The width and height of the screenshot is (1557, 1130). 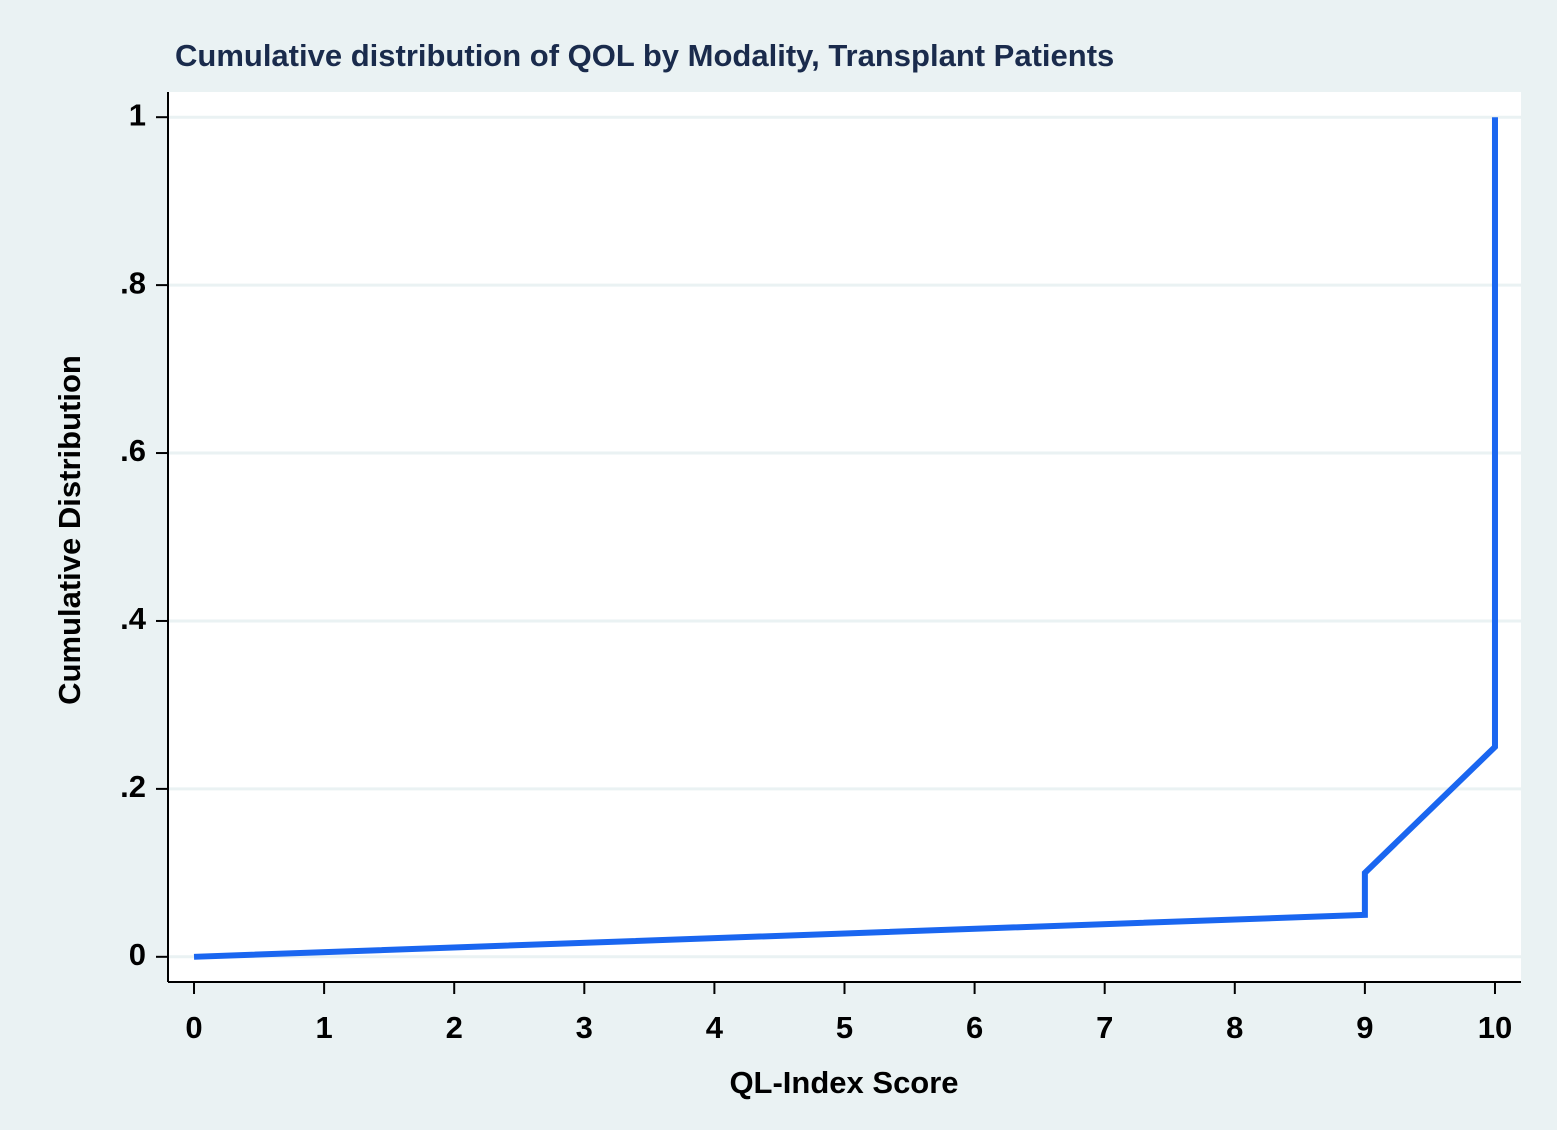 I want to click on x-tick-label: 2, so click(x=454, y=1027).